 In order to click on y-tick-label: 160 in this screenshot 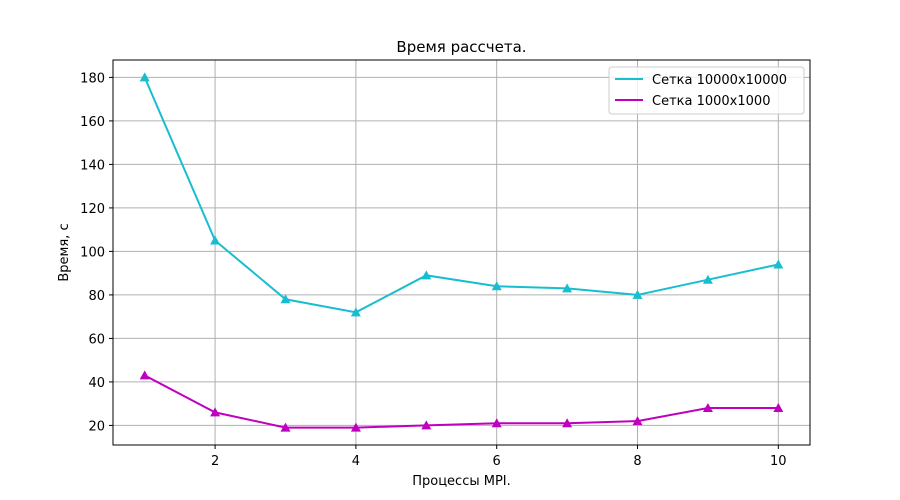, I will do `click(92, 122)`.